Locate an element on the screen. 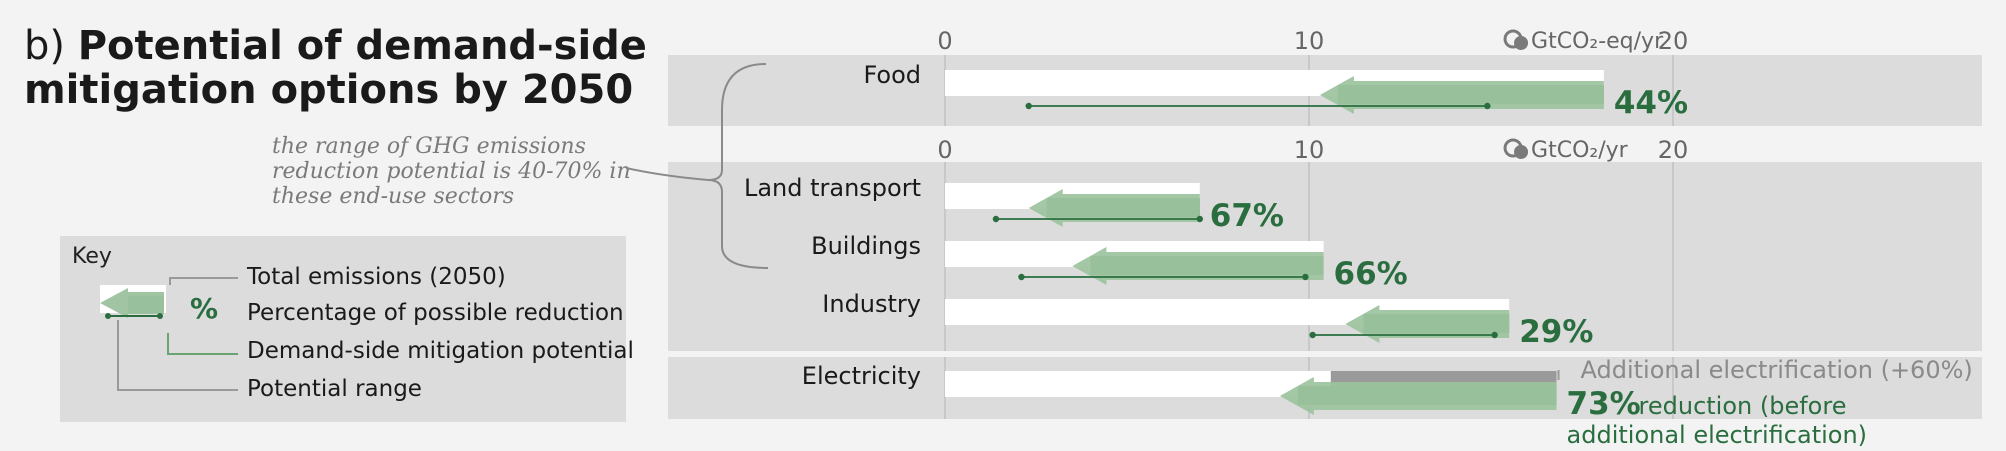  tick-label-0-0: 0 is located at coordinates (944, 41).